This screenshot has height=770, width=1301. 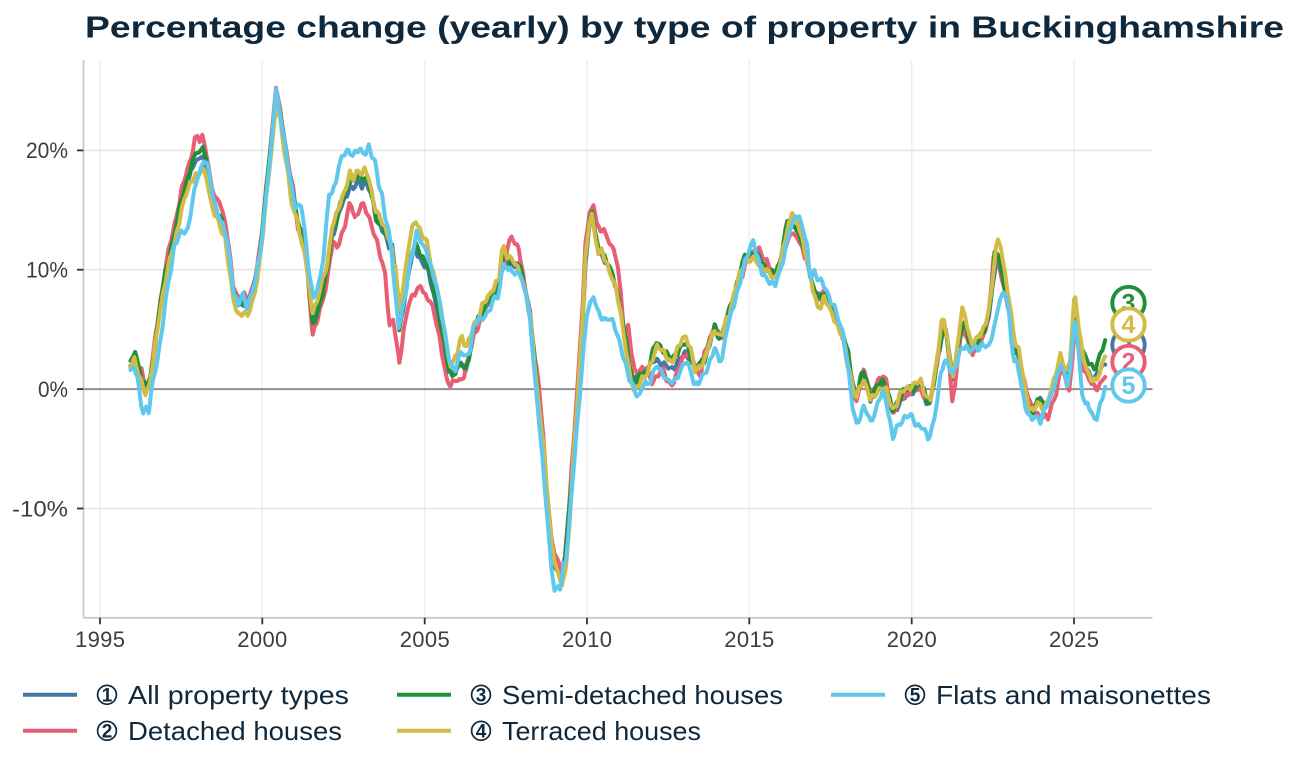 I want to click on svg-text: Terraced houses, so click(x=601, y=731).